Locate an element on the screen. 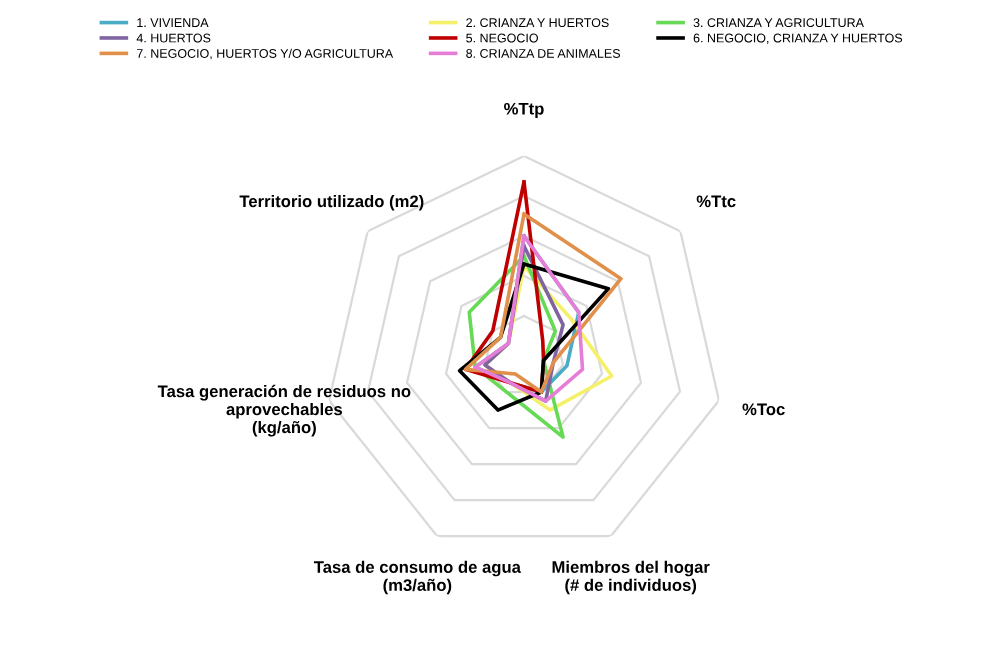  spoke-label: Tasa de consumo de agua (m3/año) is located at coordinates (417, 577).